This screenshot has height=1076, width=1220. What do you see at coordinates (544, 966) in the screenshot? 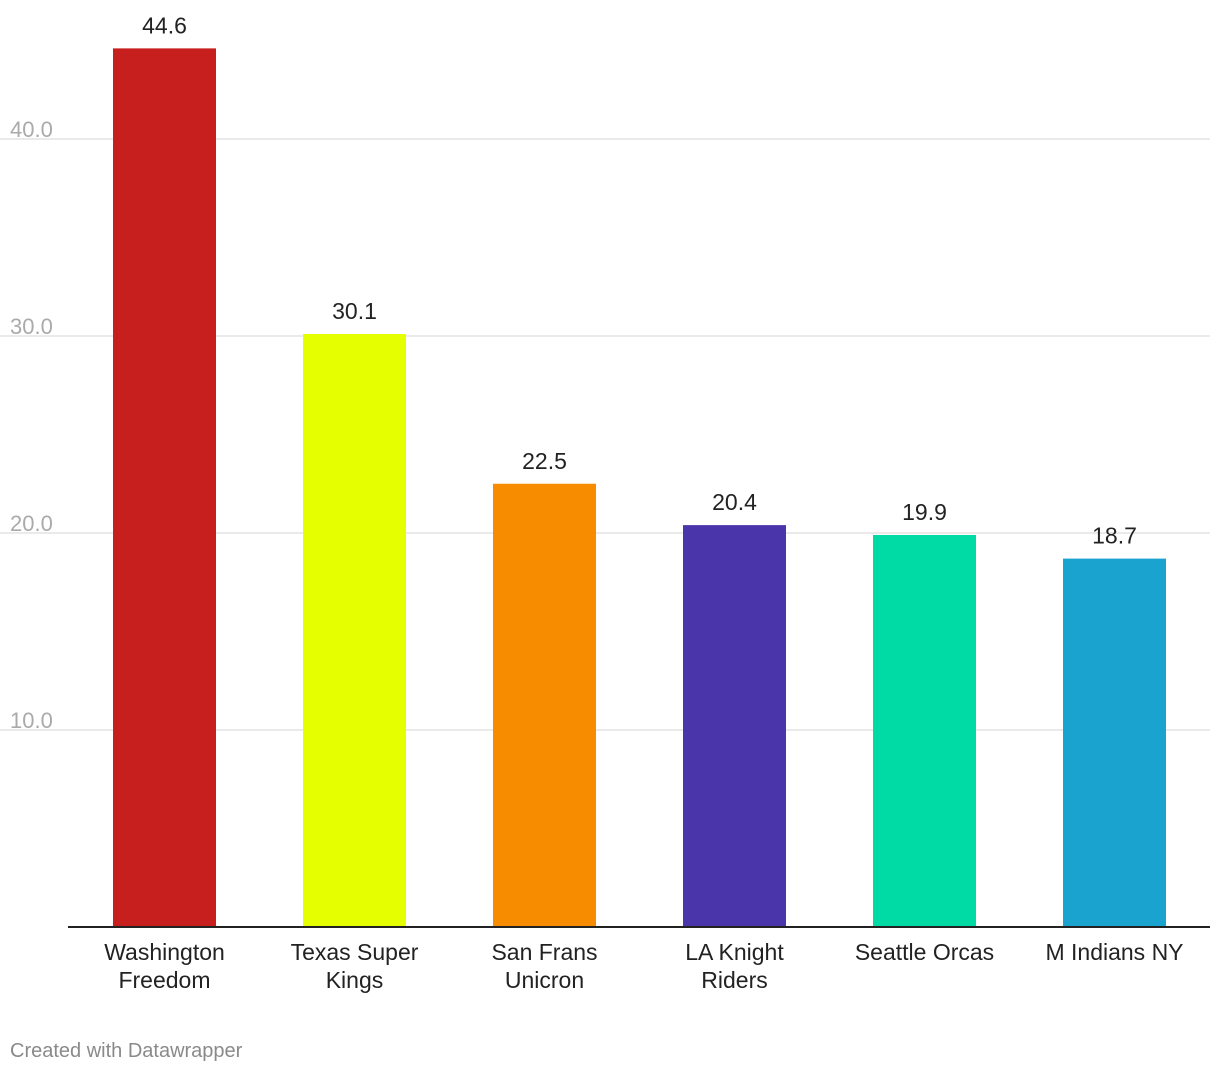
I see `category-label: San Frans Unicron` at bounding box center [544, 966].